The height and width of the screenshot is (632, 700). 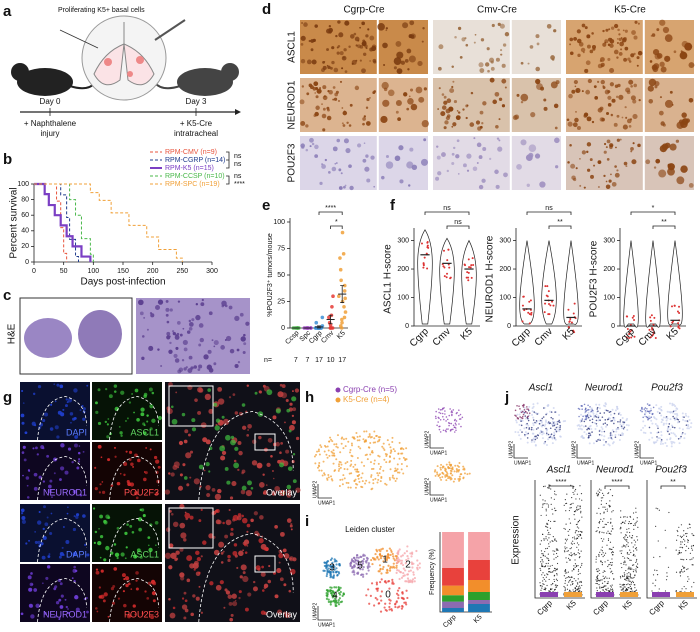 I want to click on violin-fill, so click(x=605, y=594).